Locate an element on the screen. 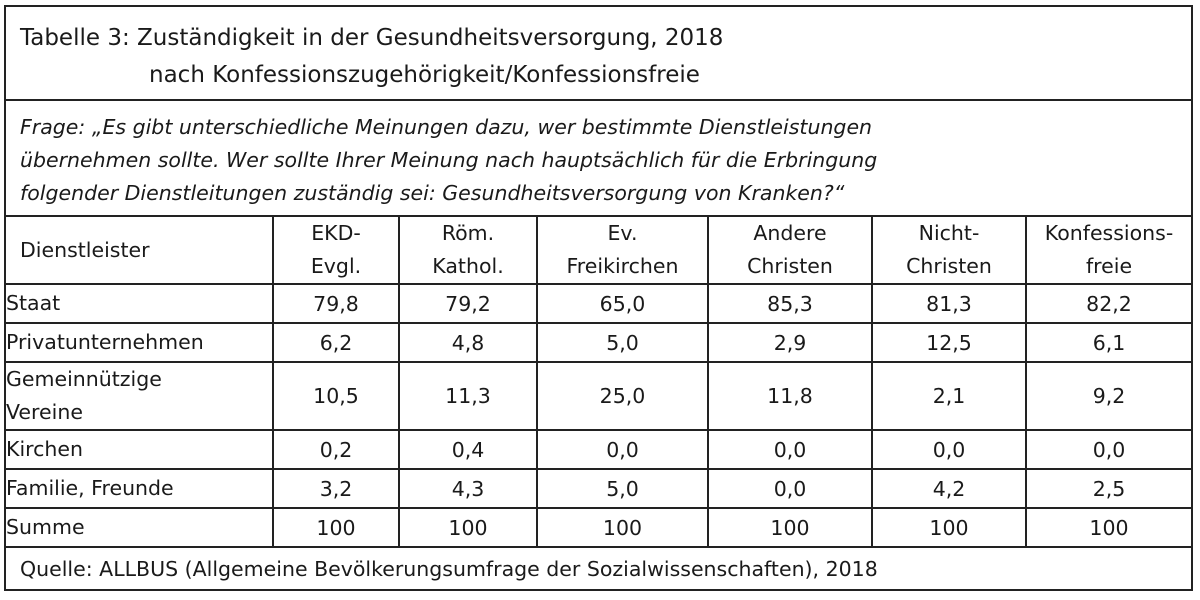  table-cell: 6,1 is located at coordinates (1108, 342).